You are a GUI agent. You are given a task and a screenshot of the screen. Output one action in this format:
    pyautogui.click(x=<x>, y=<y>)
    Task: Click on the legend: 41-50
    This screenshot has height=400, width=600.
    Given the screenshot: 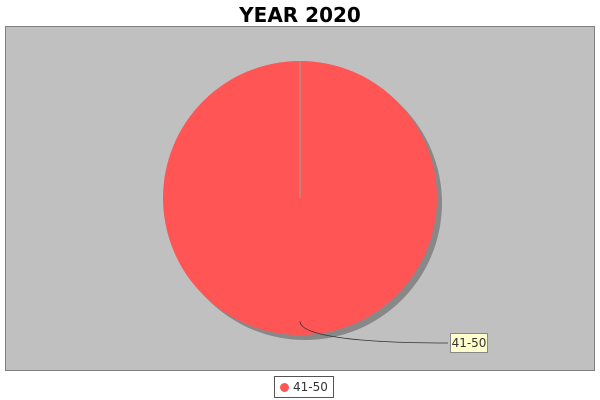 What is the action you would take?
    pyautogui.click(x=304, y=387)
    